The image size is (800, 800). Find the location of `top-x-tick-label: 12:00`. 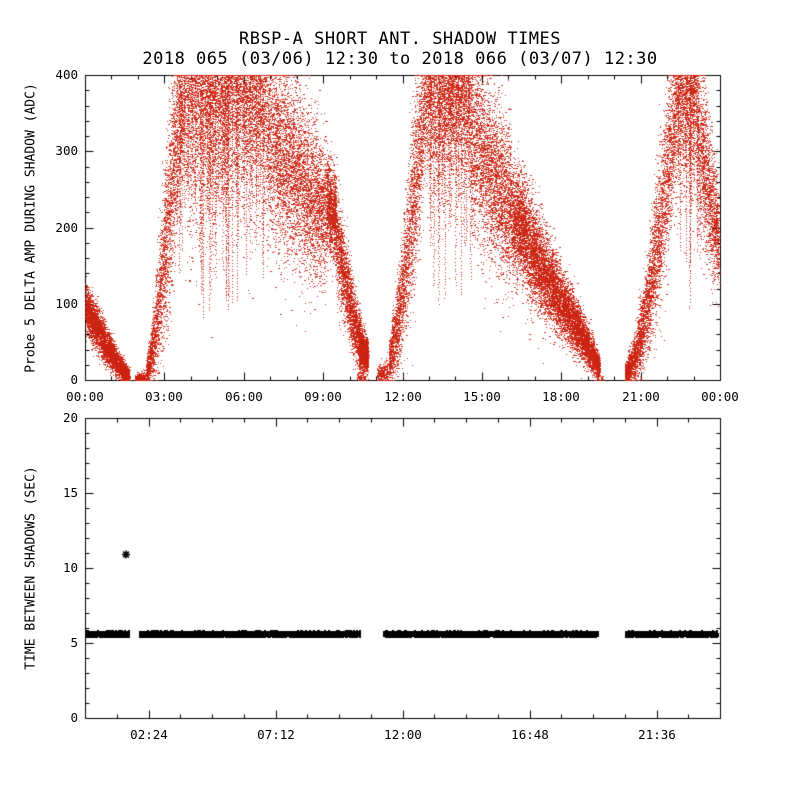

top-x-tick-label: 12:00 is located at coordinates (403, 396).